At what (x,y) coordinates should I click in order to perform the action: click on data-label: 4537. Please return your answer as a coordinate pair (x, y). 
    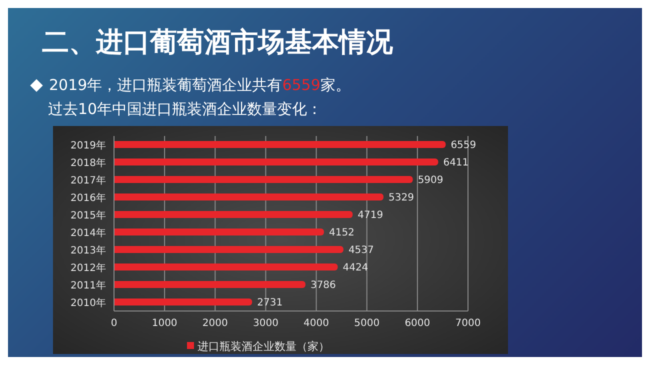
    Looking at the image, I should click on (361, 250).